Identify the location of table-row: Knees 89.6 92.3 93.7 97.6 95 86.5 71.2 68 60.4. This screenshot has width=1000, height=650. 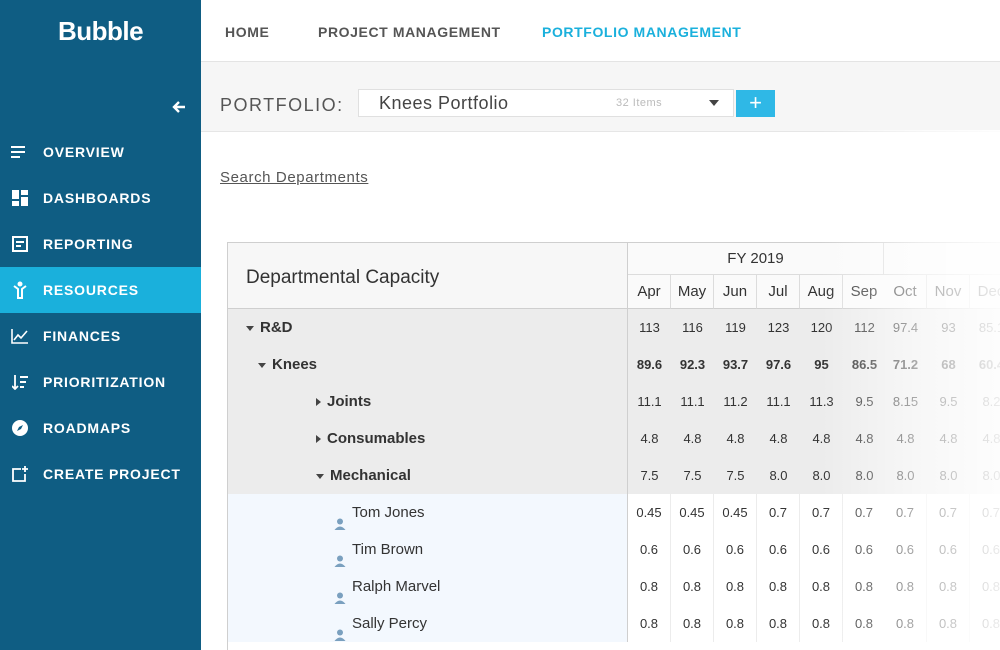
(614, 364).